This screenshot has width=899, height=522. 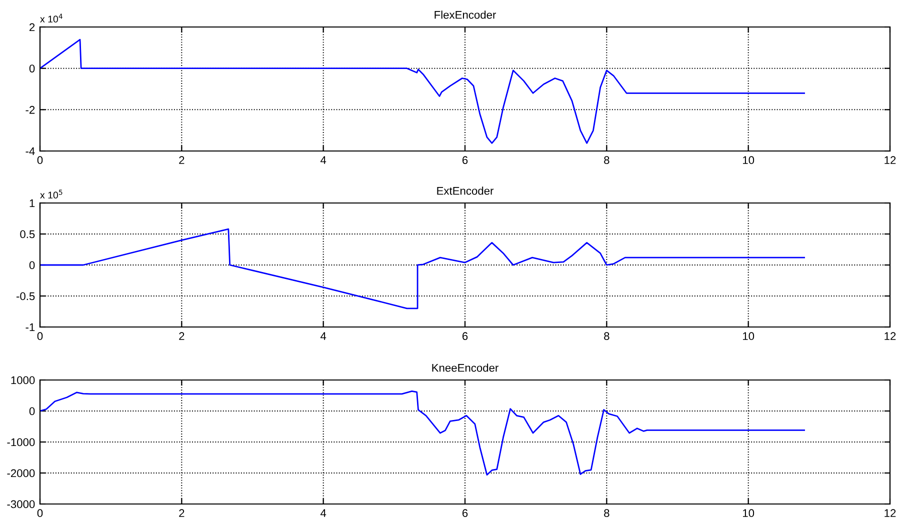 What do you see at coordinates (51, 194) in the screenshot?
I see `text: x 10$^{5}$` at bounding box center [51, 194].